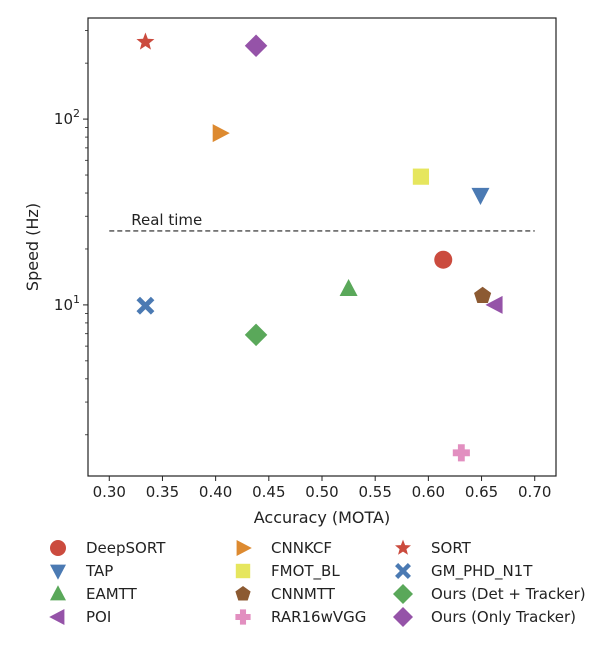 The width and height of the screenshot is (616, 646). What do you see at coordinates (86, 233) in the screenshot?
I see `y-minor-ticks` at bounding box center [86, 233].